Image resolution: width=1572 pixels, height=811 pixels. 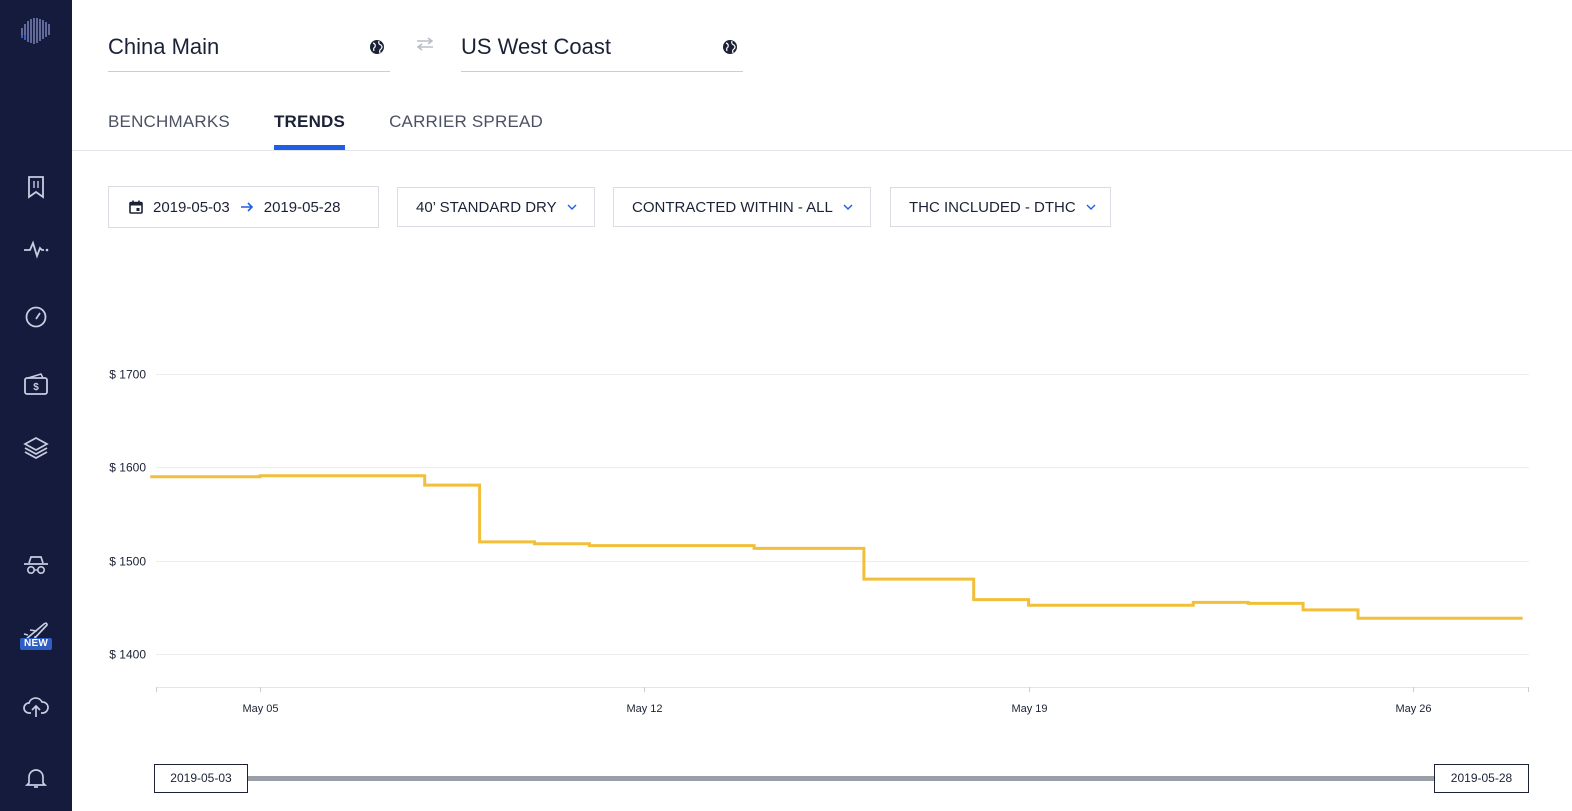 I want to click on contracted-within-dropdown: CONTRACTED WITHIN - ALL, so click(x=742, y=207).